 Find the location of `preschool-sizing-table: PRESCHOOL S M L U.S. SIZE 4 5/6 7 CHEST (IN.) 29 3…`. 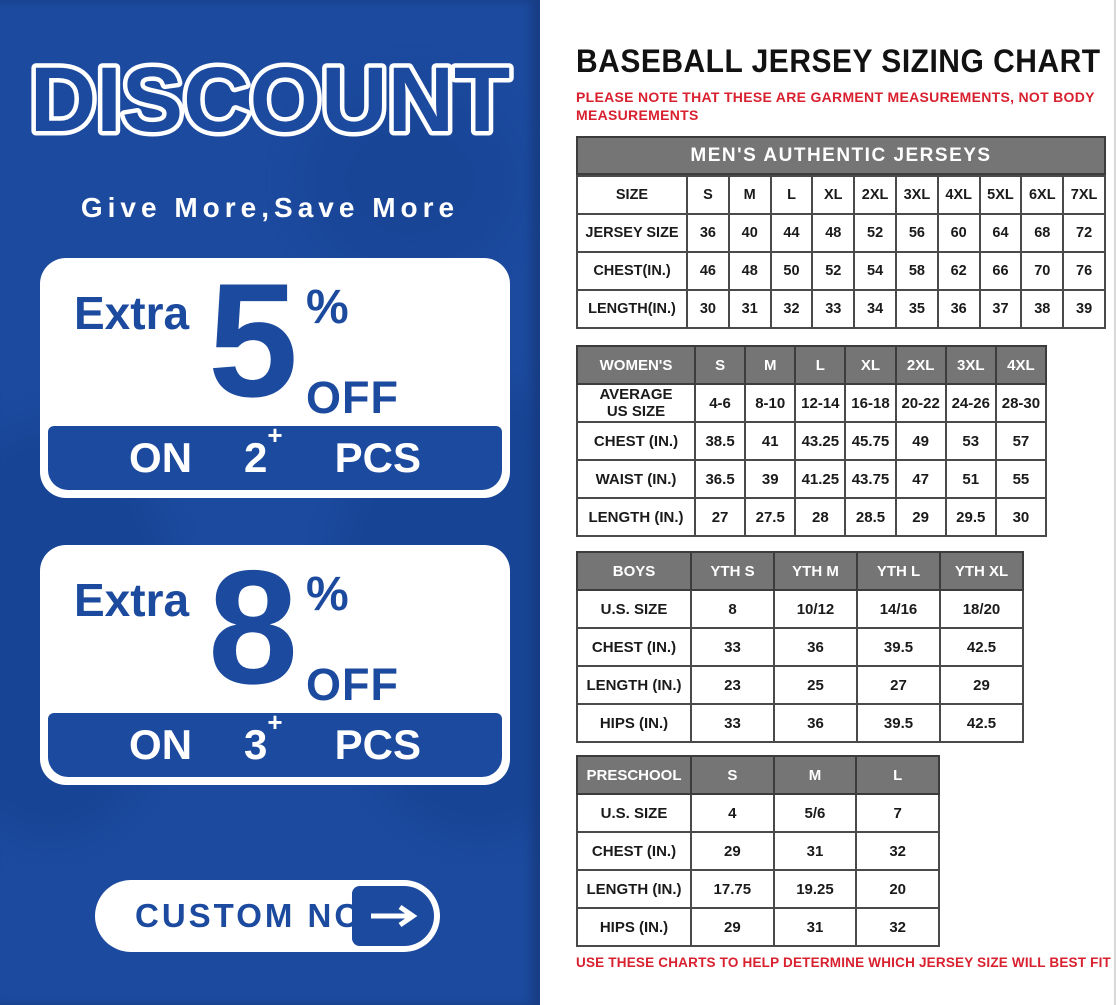

preschool-sizing-table: PRESCHOOL S M L U.S. SIZE 4 5/6 7 CHEST (IN.) 29 3… is located at coordinates (758, 851).